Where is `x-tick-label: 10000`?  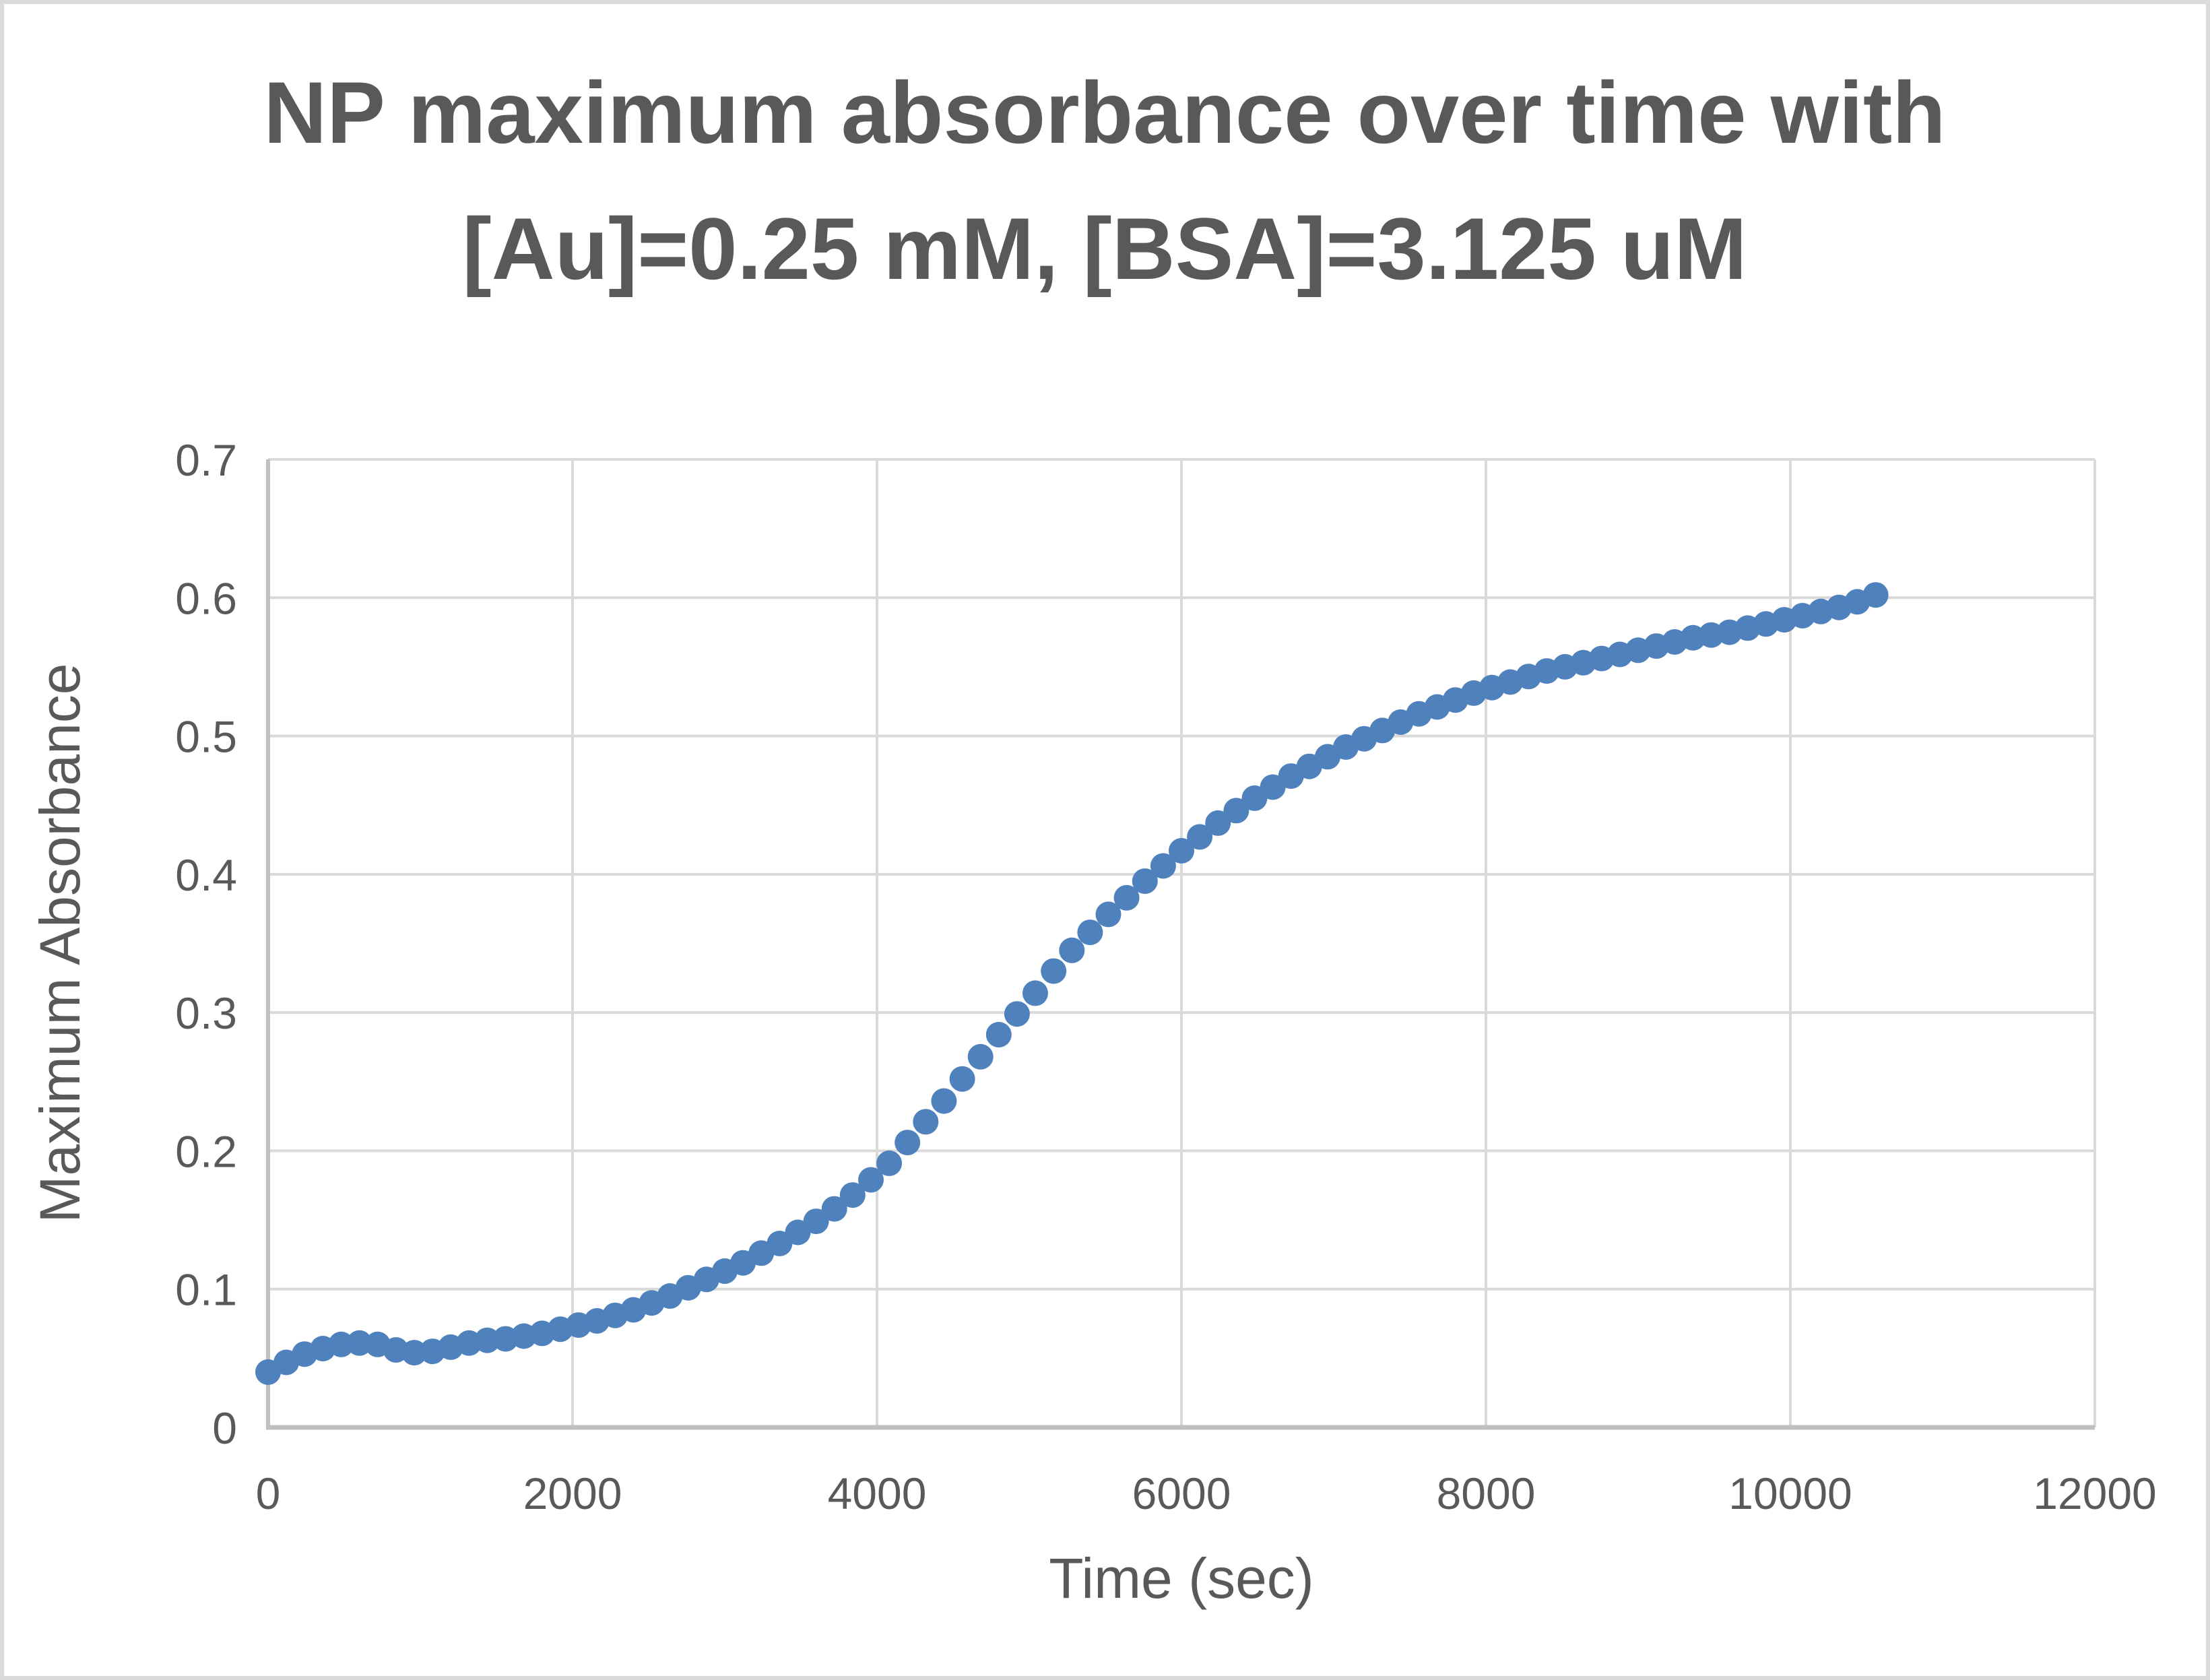 x-tick-label: 10000 is located at coordinates (1790, 1493).